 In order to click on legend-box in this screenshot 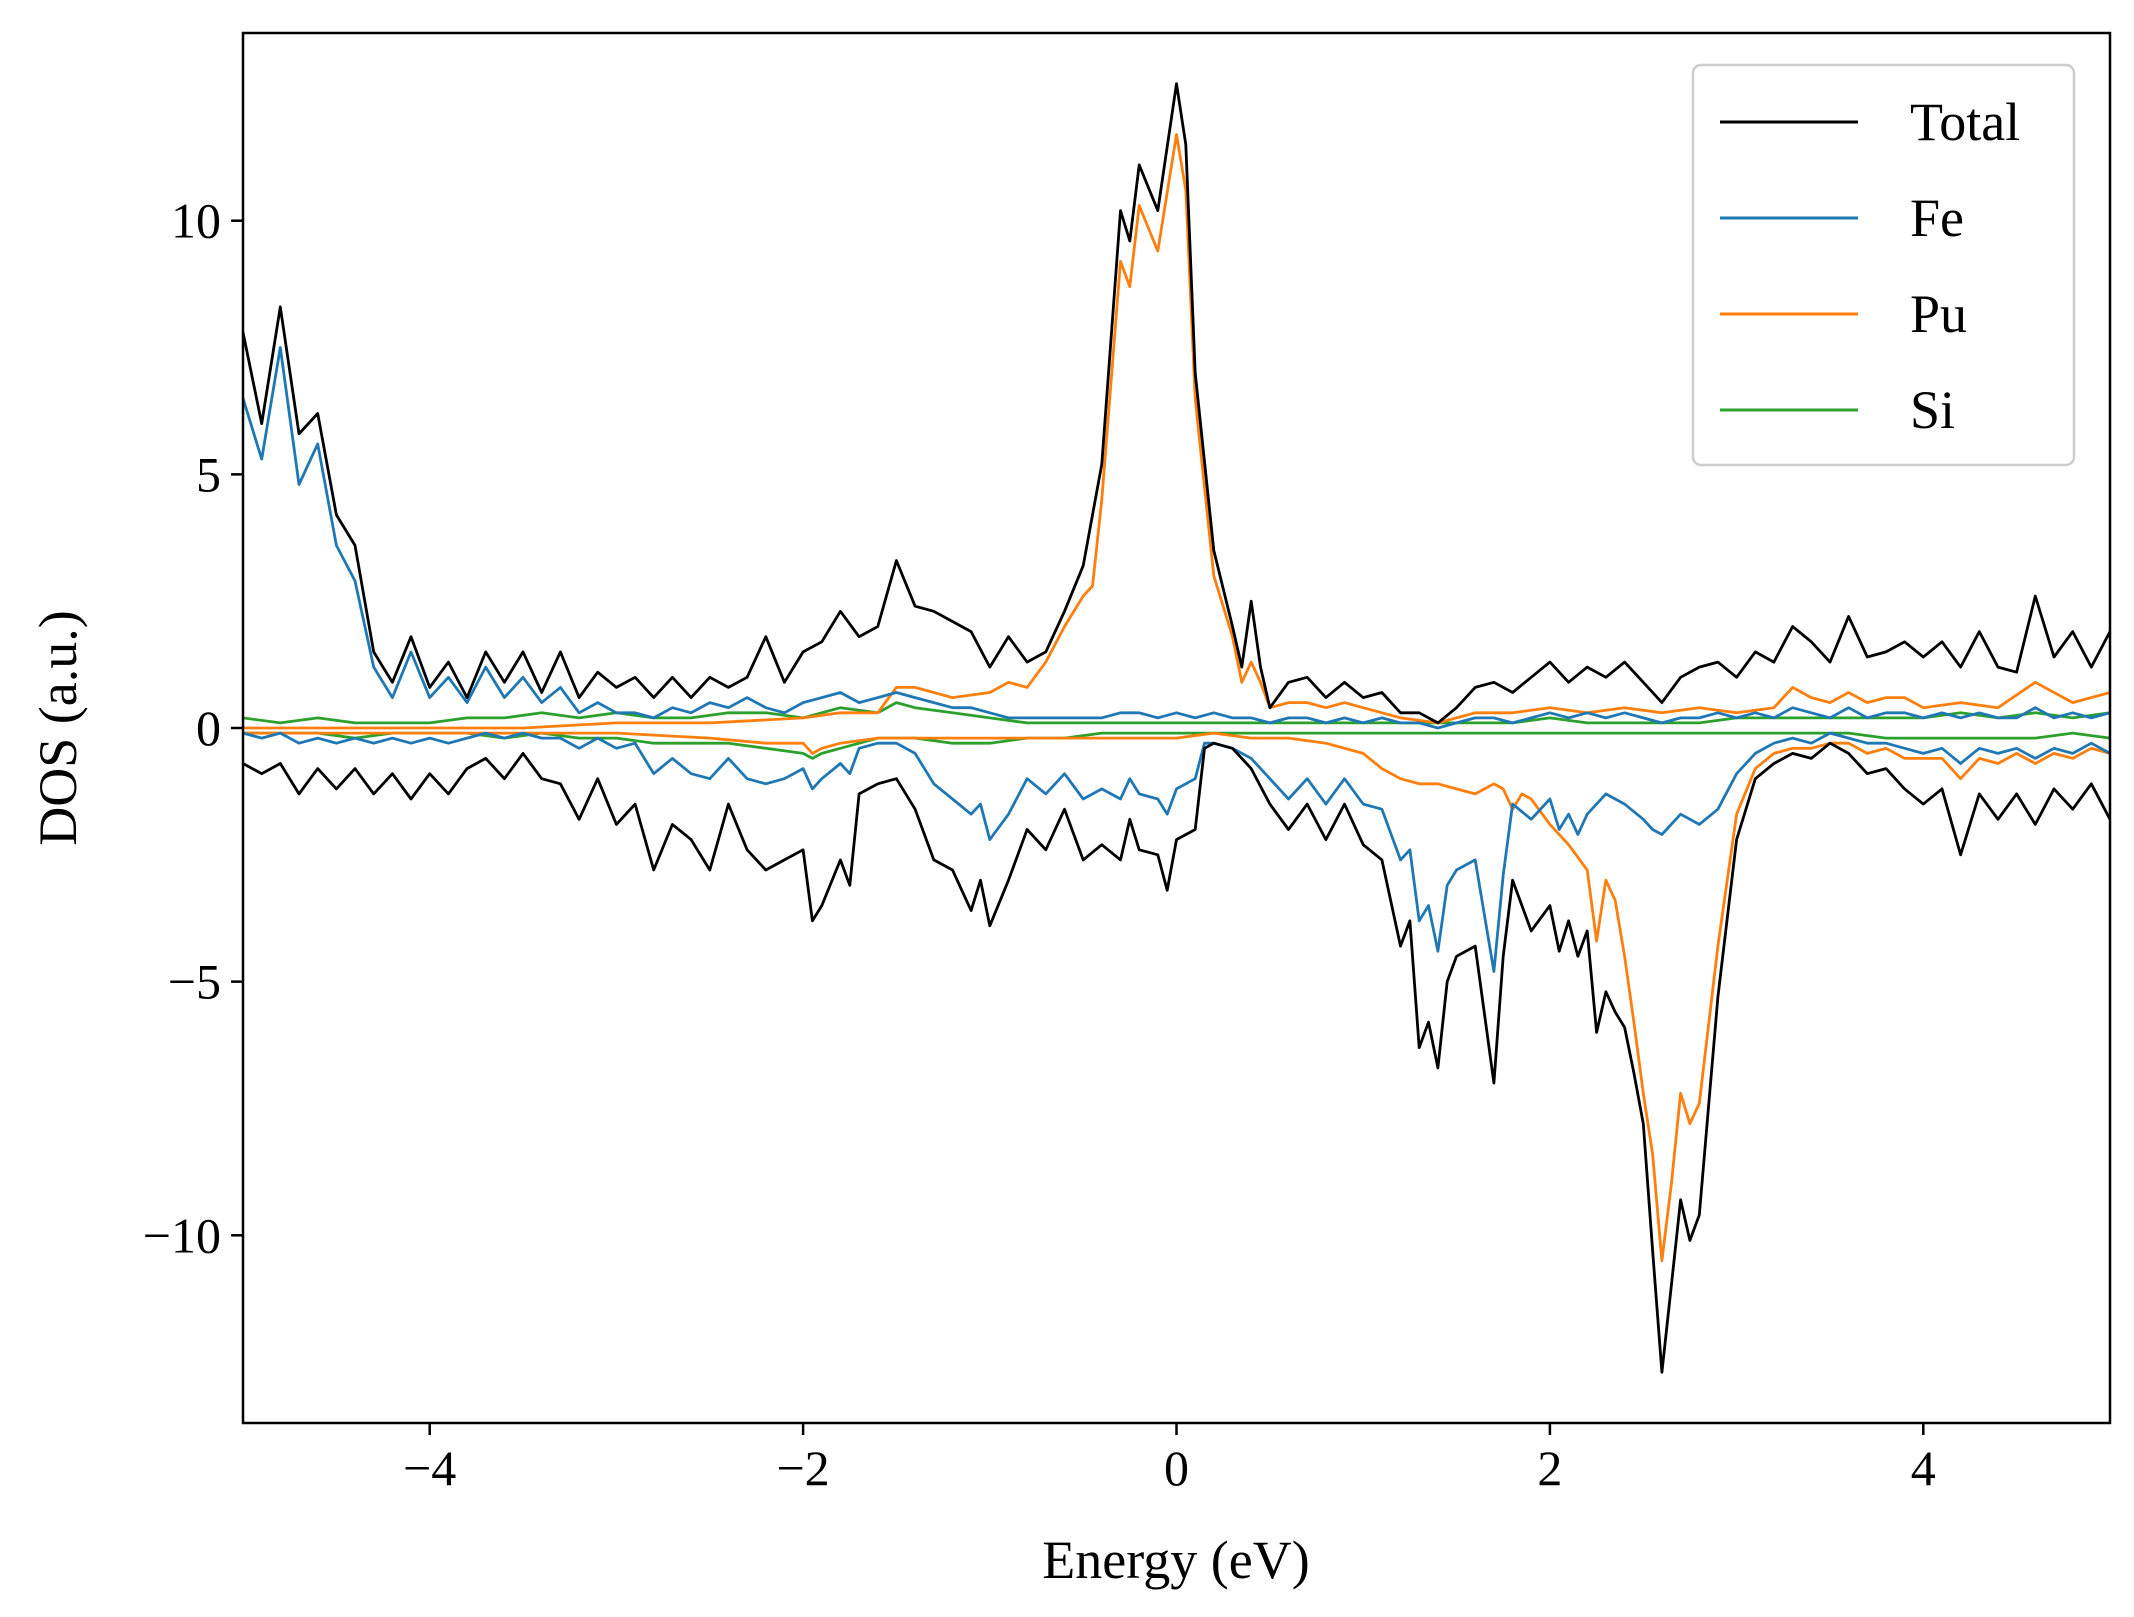, I will do `click(1883, 265)`.